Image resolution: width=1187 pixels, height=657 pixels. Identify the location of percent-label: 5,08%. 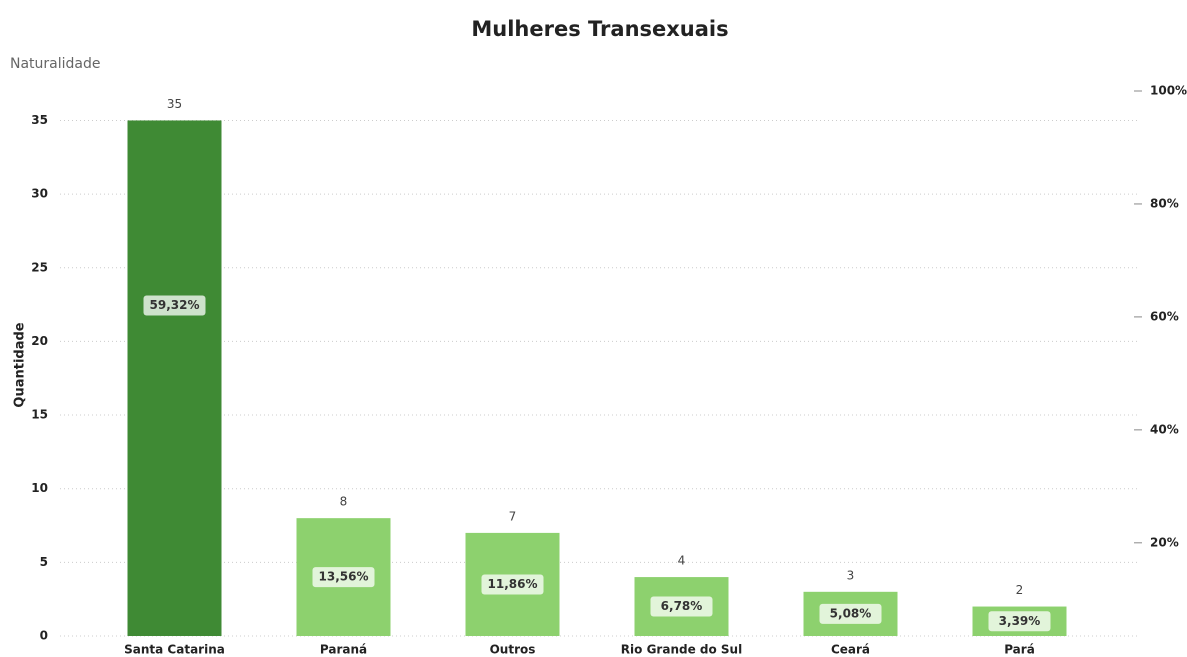
(851, 613).